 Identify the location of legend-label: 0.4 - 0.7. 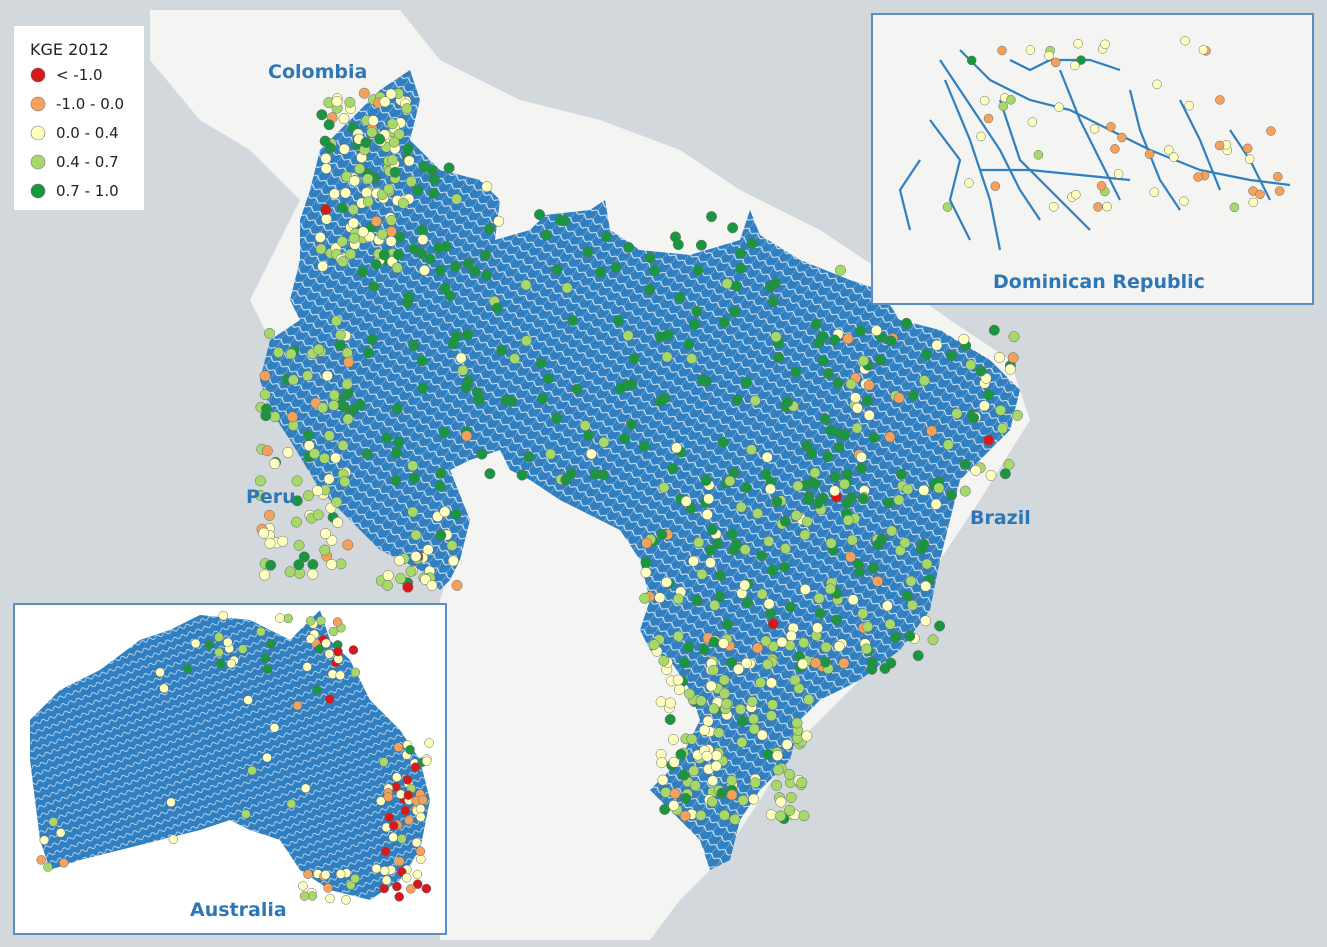
(87, 162).